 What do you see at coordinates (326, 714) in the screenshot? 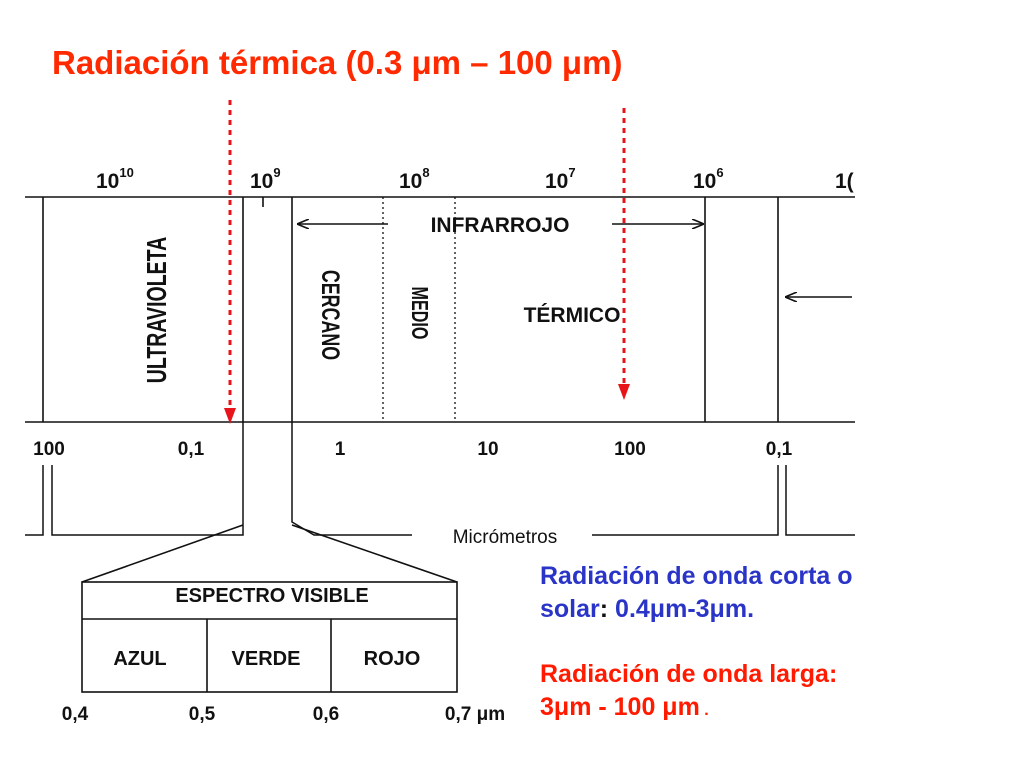
I see `visible-tick-0-6: 0,6` at bounding box center [326, 714].